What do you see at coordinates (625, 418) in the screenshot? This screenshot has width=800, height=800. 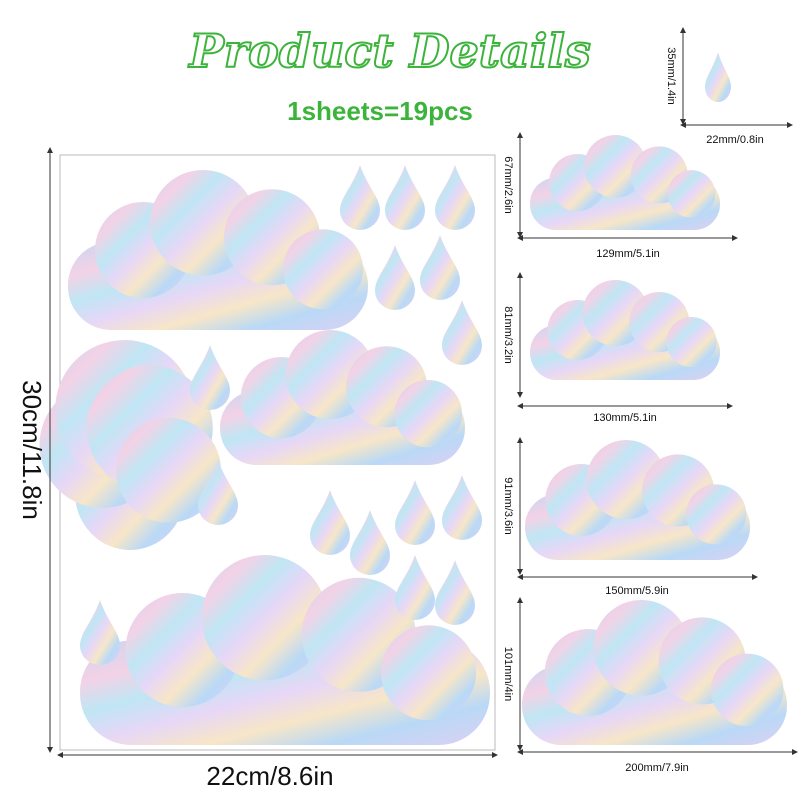 I see `width-label: 130mm/5.1in` at bounding box center [625, 418].